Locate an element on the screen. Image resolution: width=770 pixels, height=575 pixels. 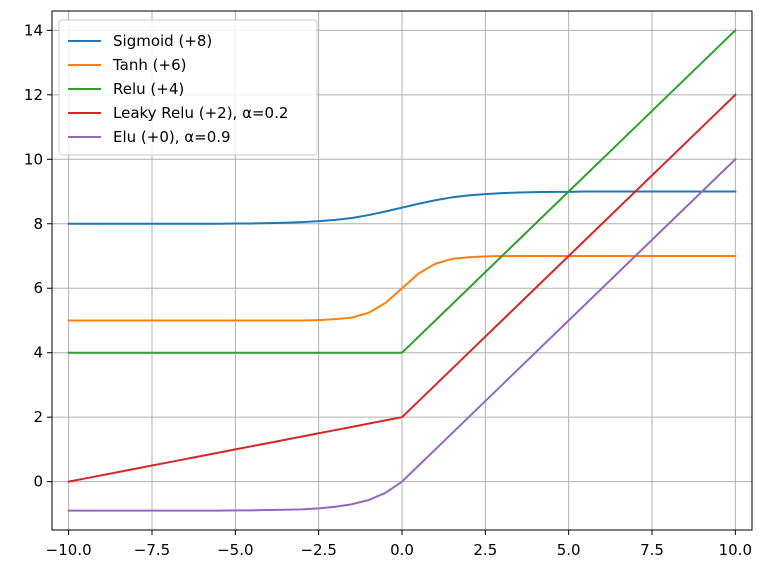
x-tick-label: 0.0 is located at coordinates (402, 550).